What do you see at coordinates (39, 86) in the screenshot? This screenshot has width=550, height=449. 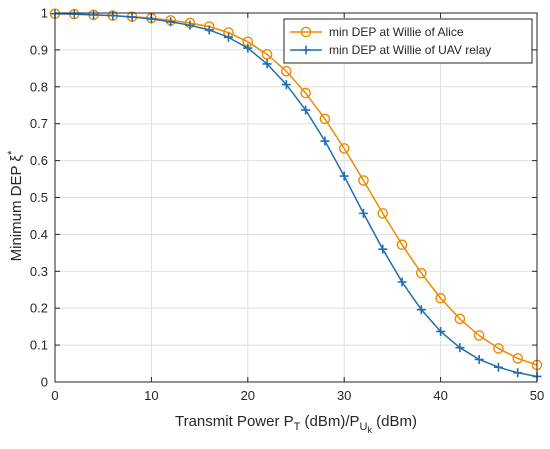 I see `y-tick-label: 0.8` at bounding box center [39, 86].